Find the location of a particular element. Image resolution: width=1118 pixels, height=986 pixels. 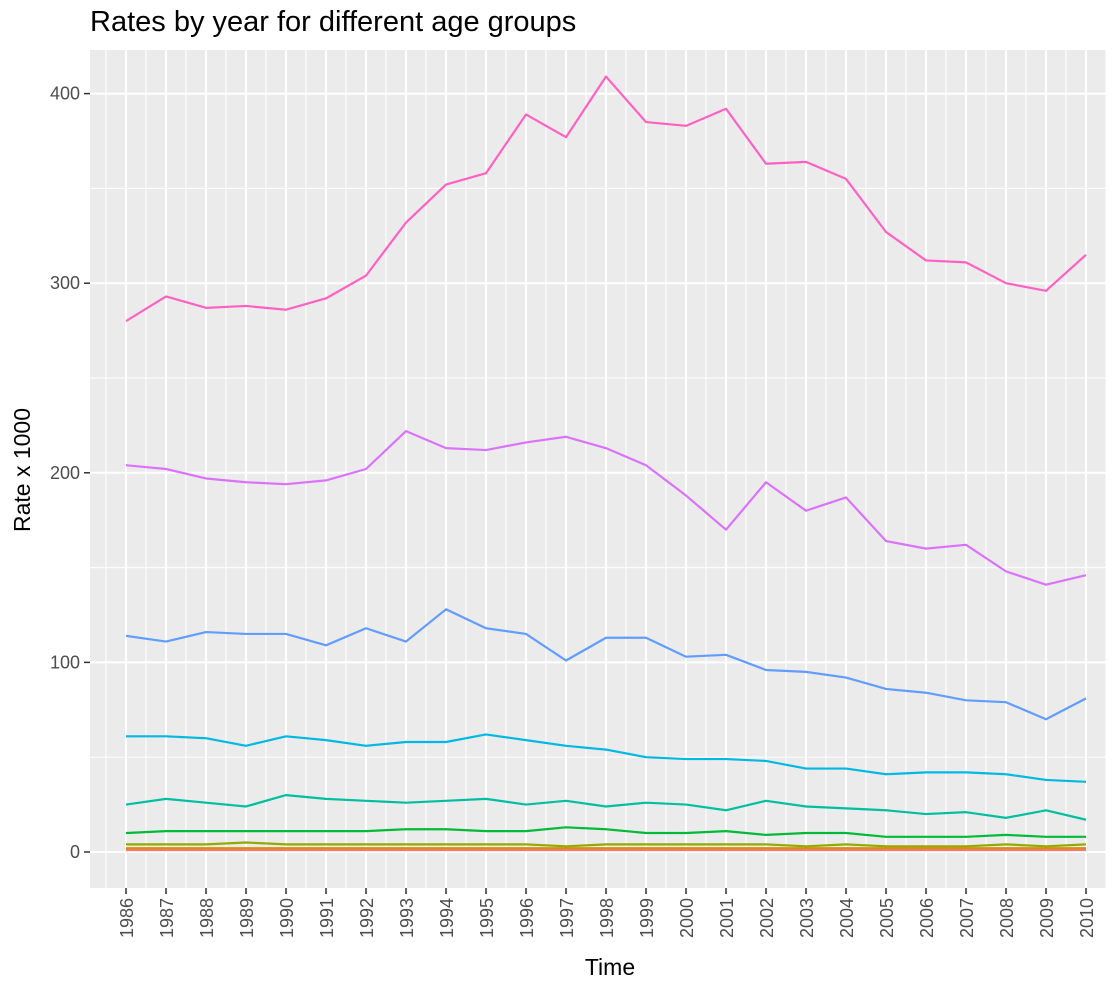

y-axis: 0 100 200 300 400 is located at coordinates (70, 473).